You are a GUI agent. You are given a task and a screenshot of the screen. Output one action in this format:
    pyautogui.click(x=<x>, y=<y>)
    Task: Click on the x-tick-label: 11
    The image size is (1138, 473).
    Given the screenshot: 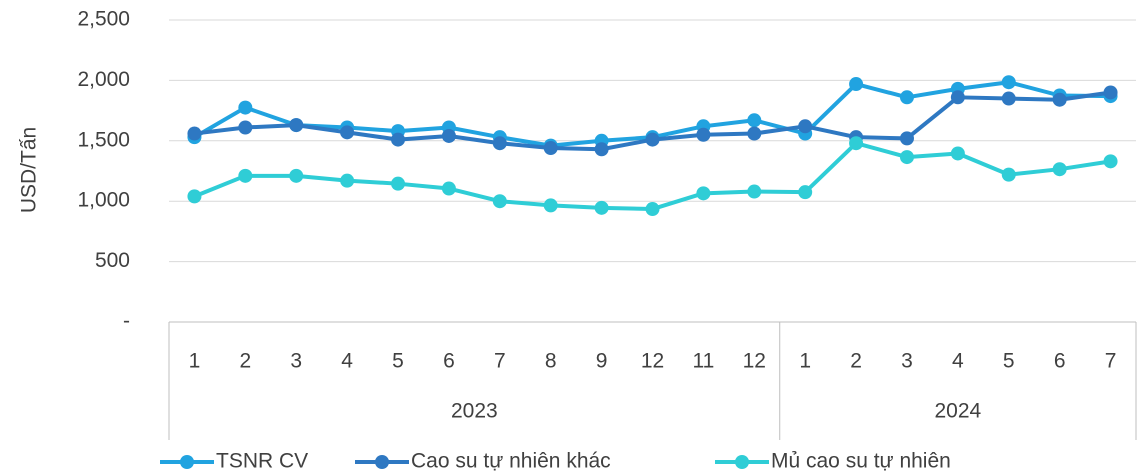 What is the action you would take?
    pyautogui.click(x=703, y=361)
    